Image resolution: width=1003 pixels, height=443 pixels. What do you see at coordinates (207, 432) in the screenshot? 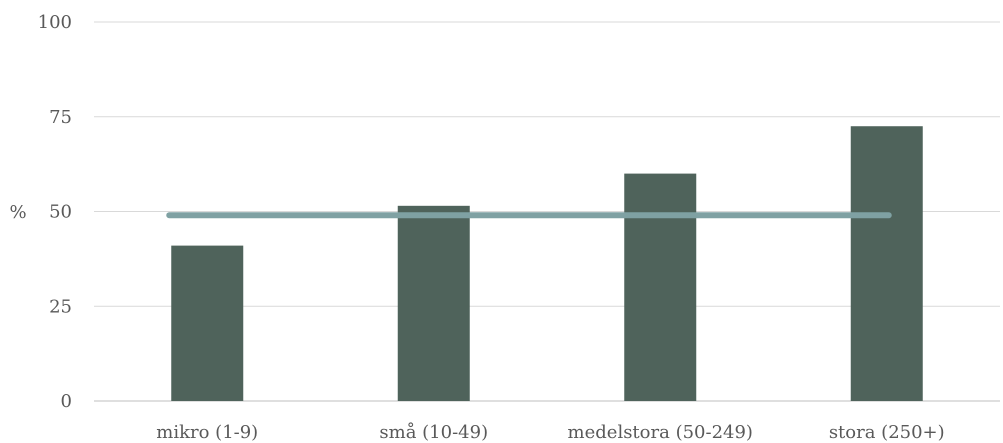
I see `x-tick-label: mikro (1-9)` at bounding box center [207, 432].